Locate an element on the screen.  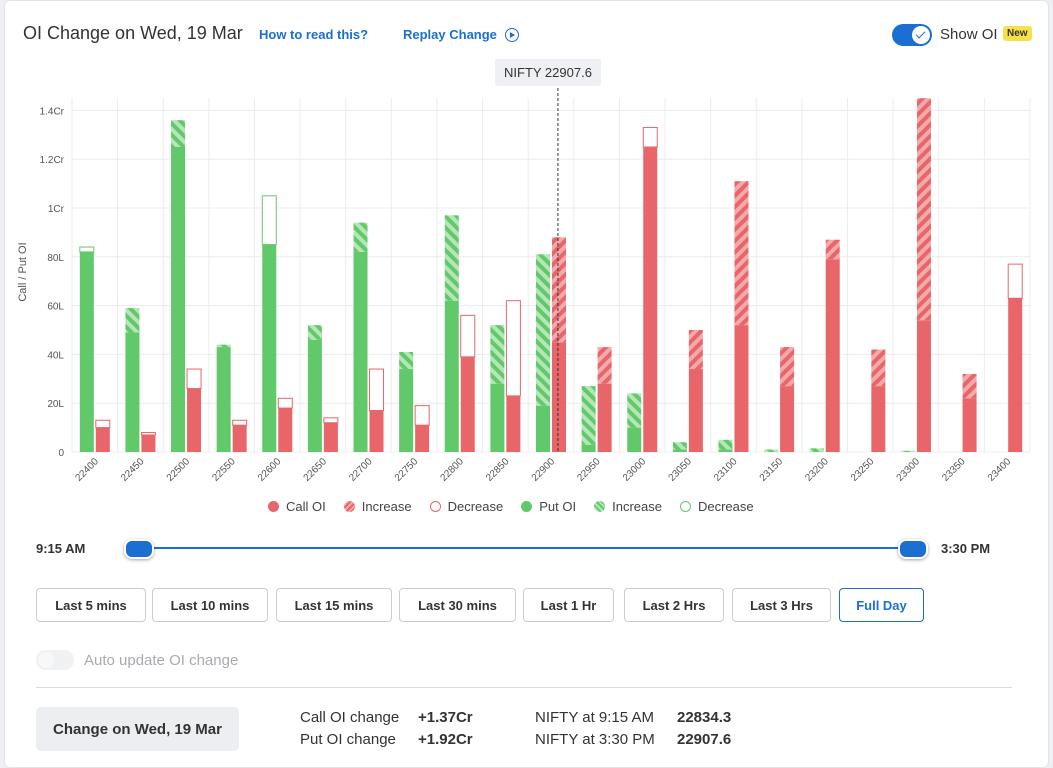
legend-item-put-solid: Put OI is located at coordinates (548, 506).